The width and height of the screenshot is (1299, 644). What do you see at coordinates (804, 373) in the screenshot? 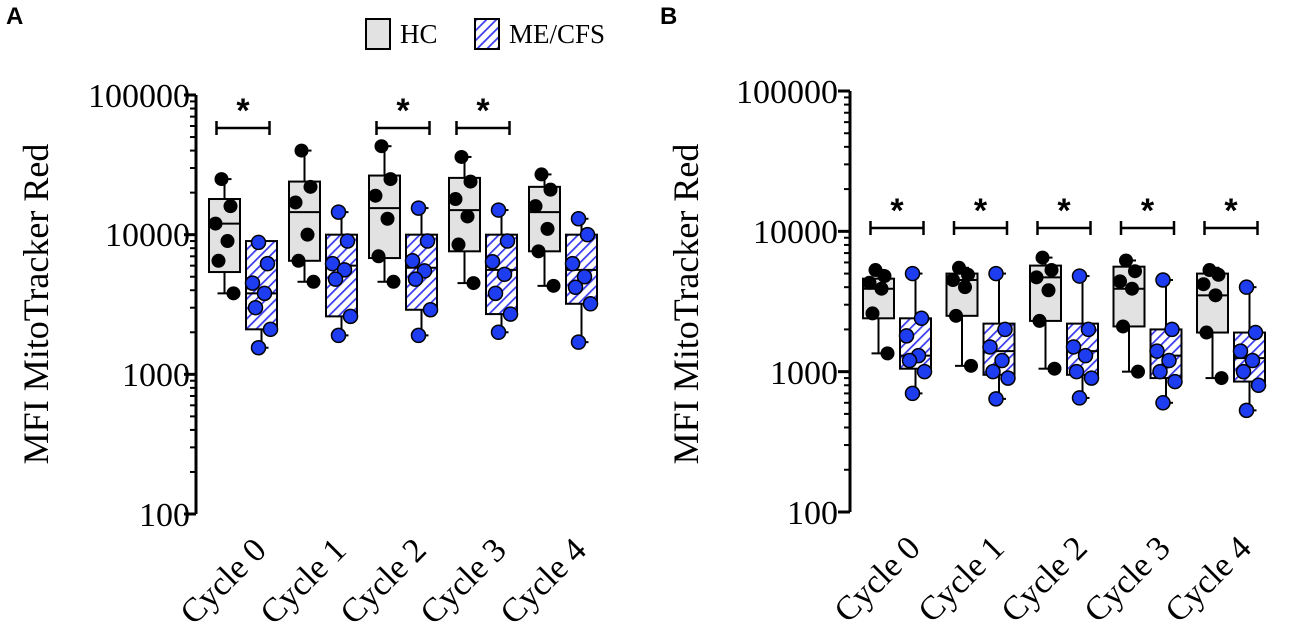
I see `y-tick-label: 1000` at bounding box center [804, 373].